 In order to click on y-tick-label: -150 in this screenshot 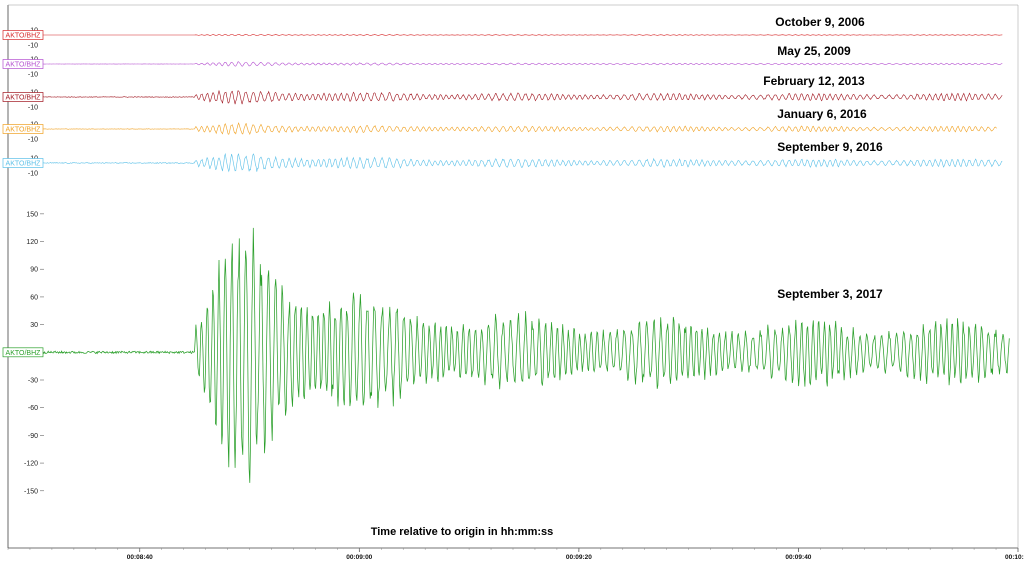, I will do `click(31, 491)`.